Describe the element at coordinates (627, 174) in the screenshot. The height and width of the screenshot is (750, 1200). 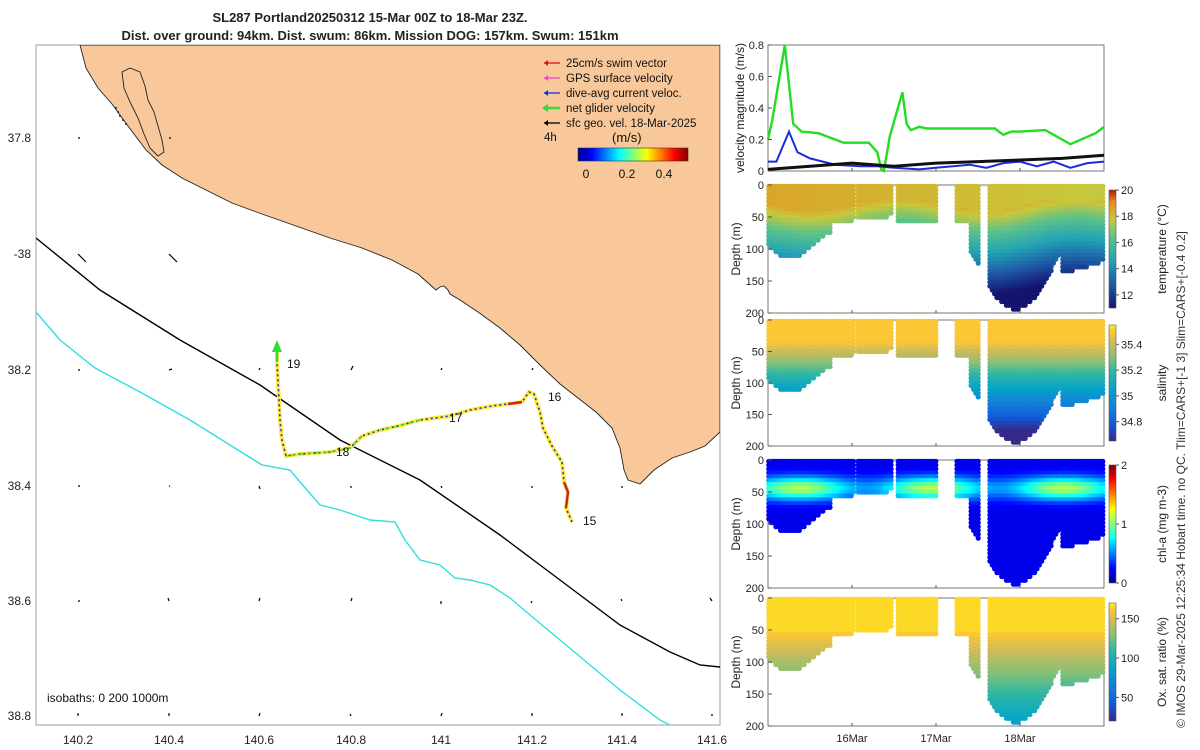
I see `colorbar-tick: 0.2` at that location.